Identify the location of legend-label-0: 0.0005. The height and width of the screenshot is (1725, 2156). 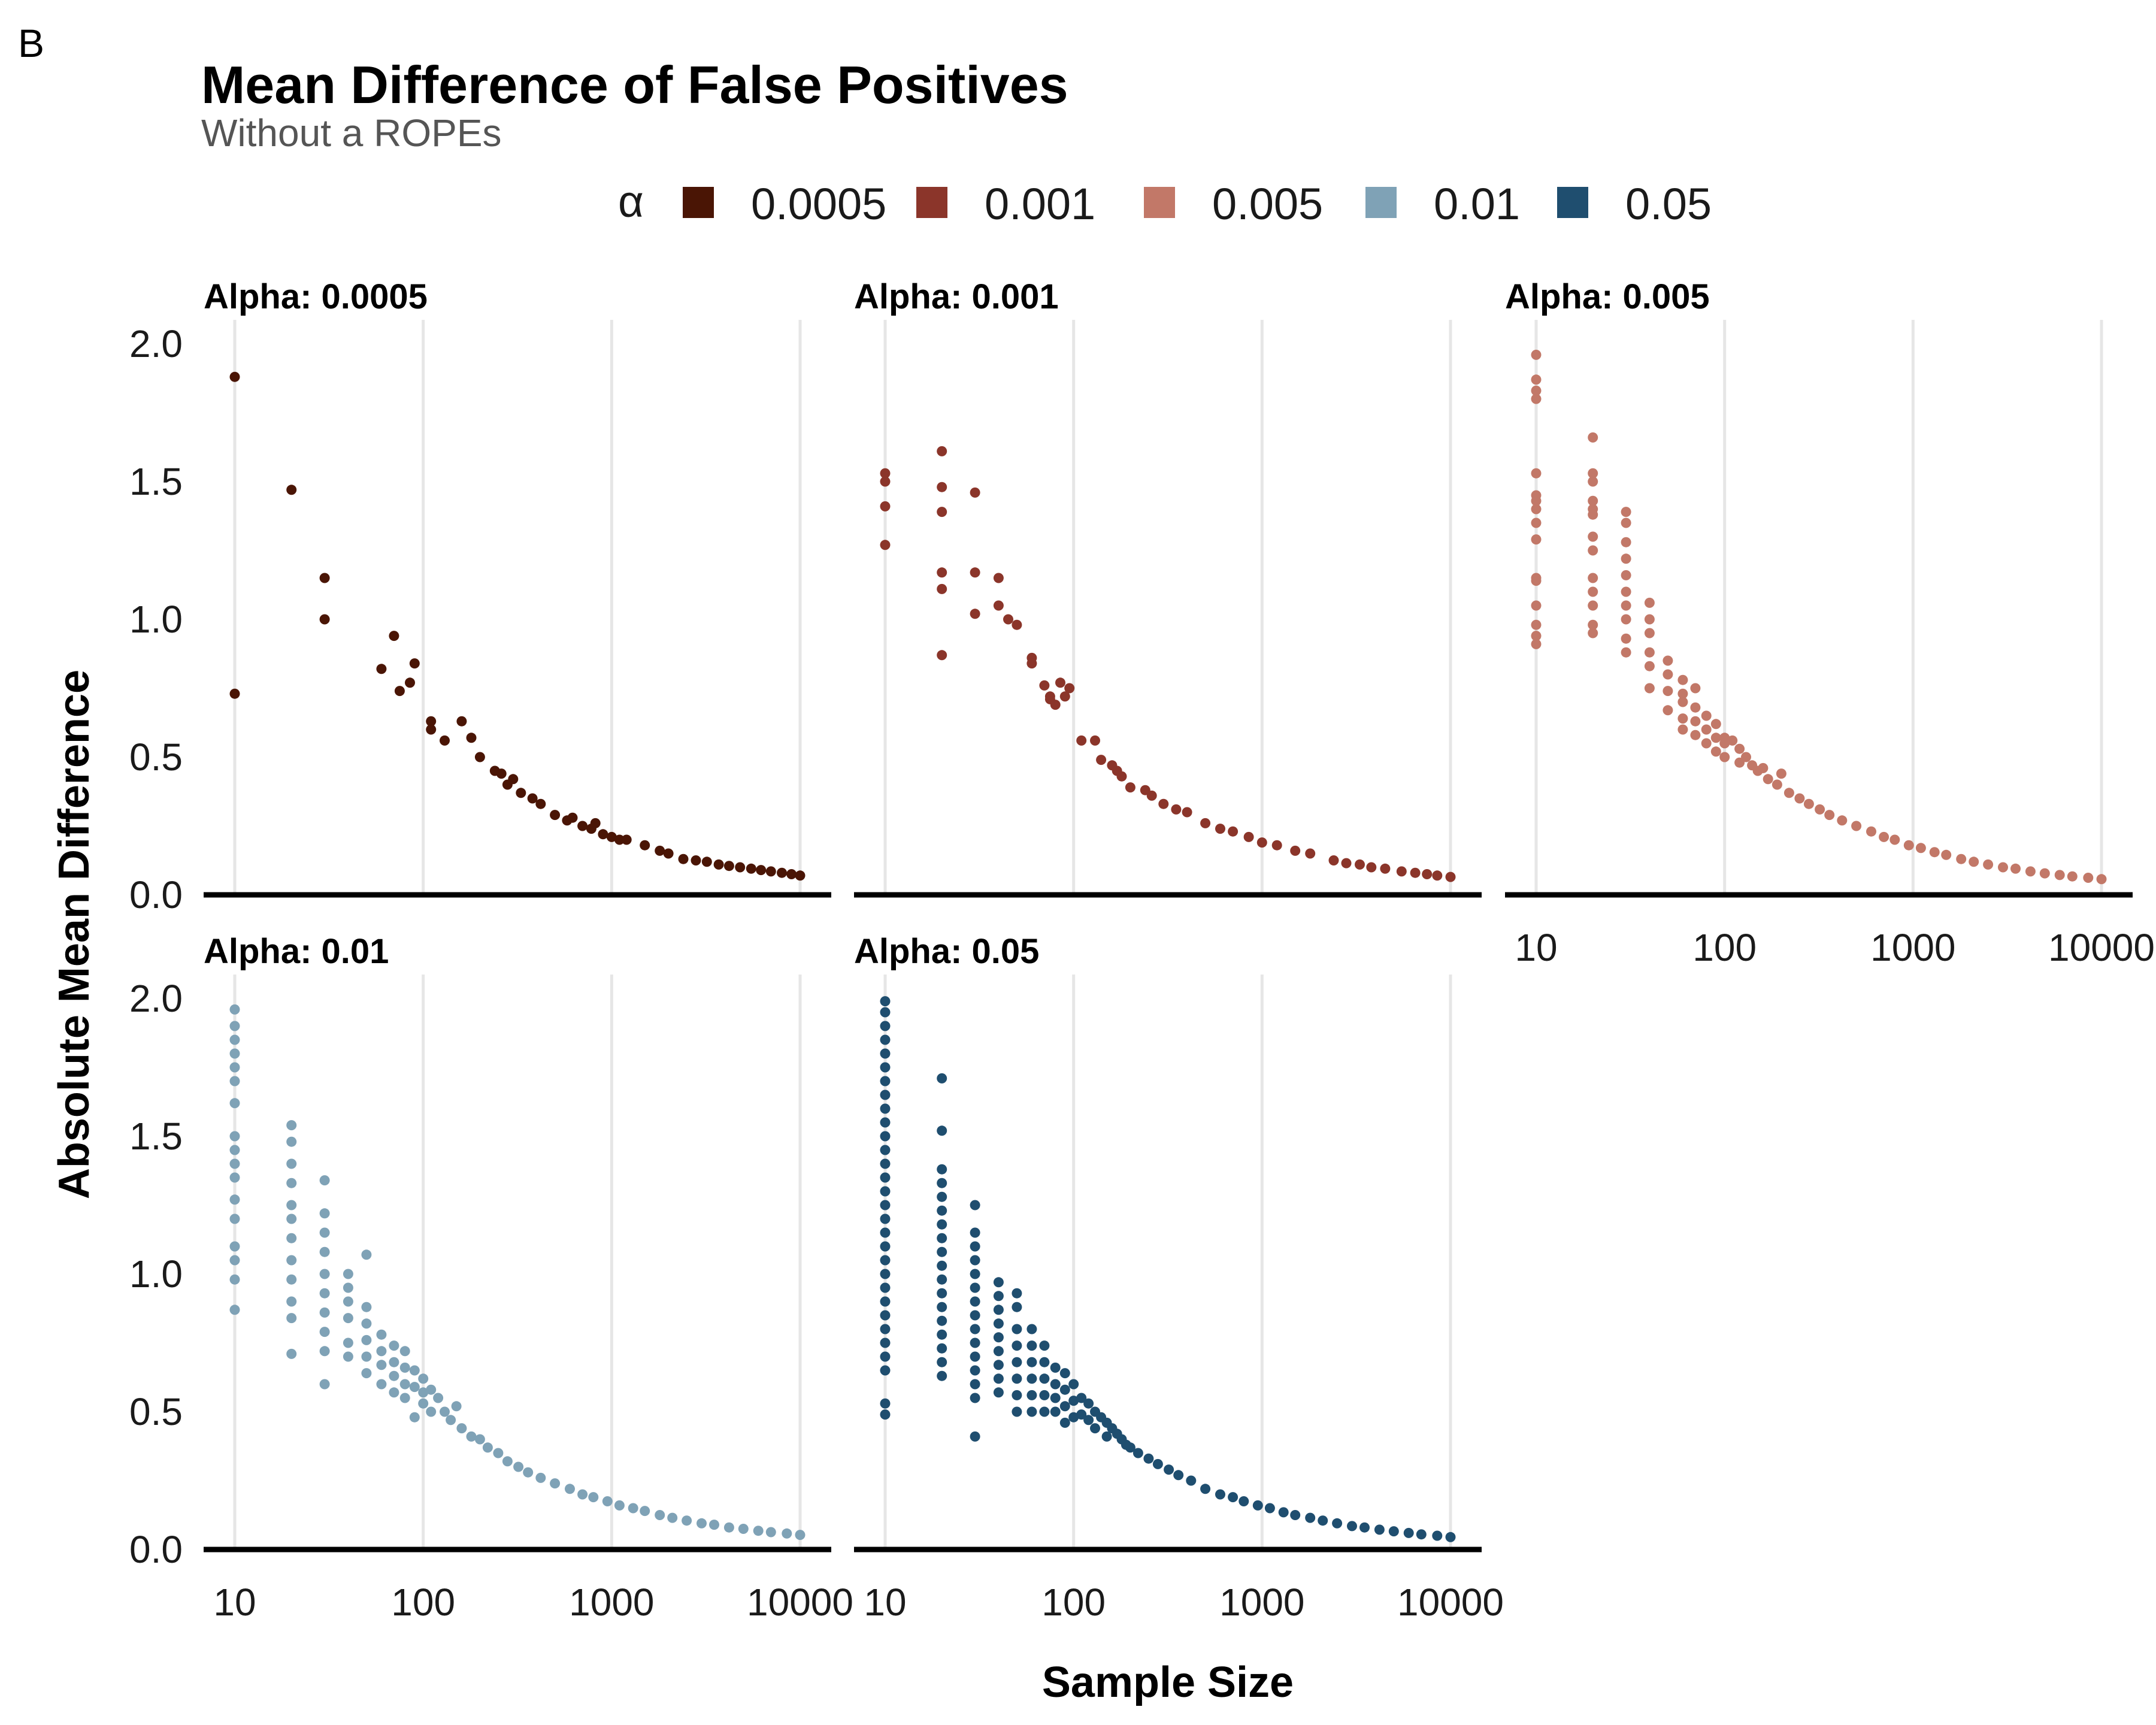
(819, 204).